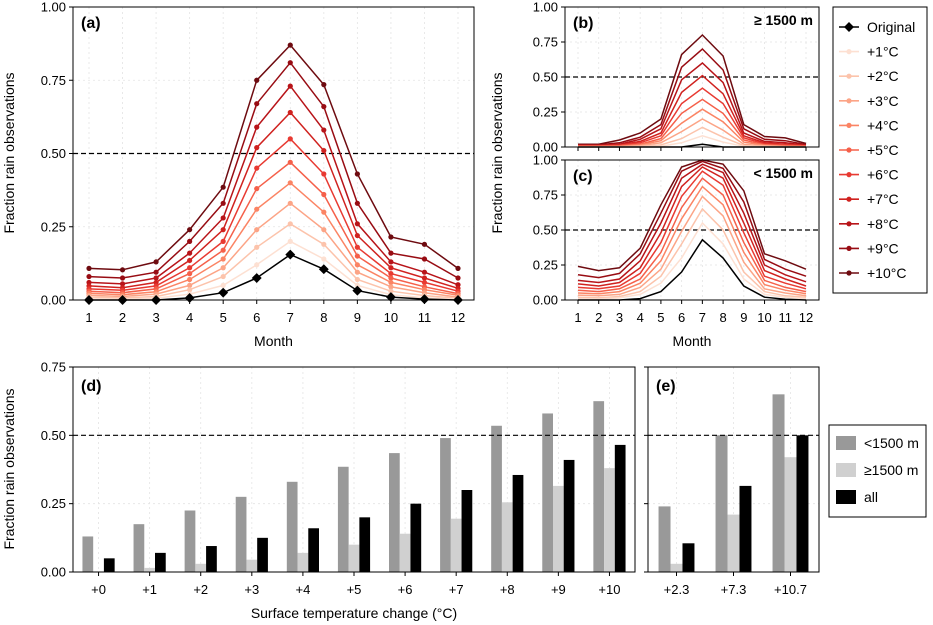  What do you see at coordinates (149, 589) in the screenshot?
I see `x-tick-label: +1` at bounding box center [149, 589].